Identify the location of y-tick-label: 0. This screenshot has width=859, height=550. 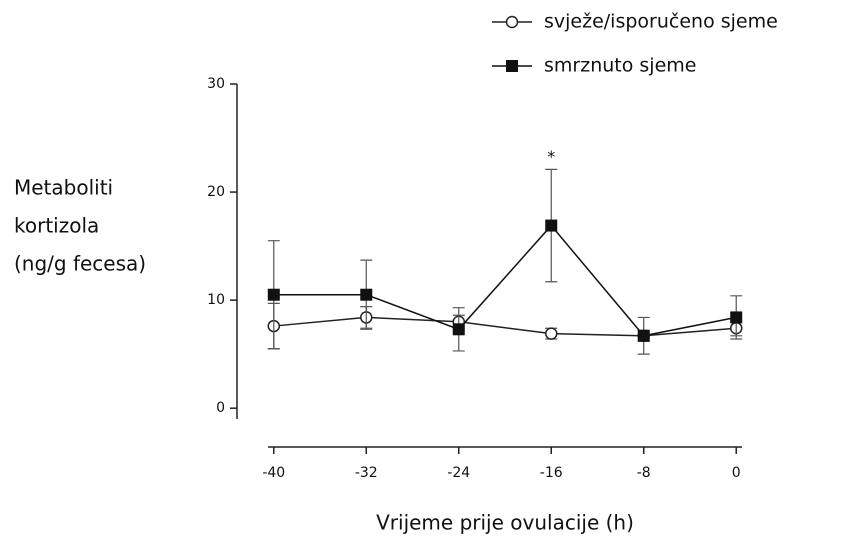
(220, 408).